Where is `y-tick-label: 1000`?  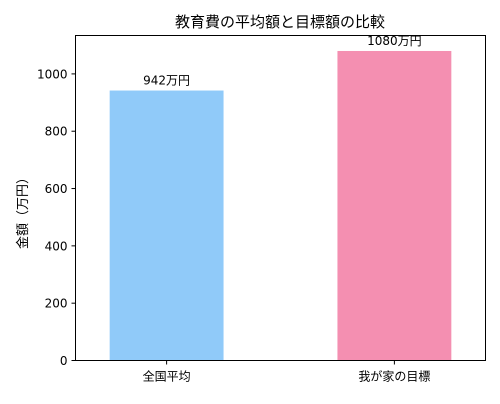 y-tick-label: 1000 is located at coordinates (52, 74).